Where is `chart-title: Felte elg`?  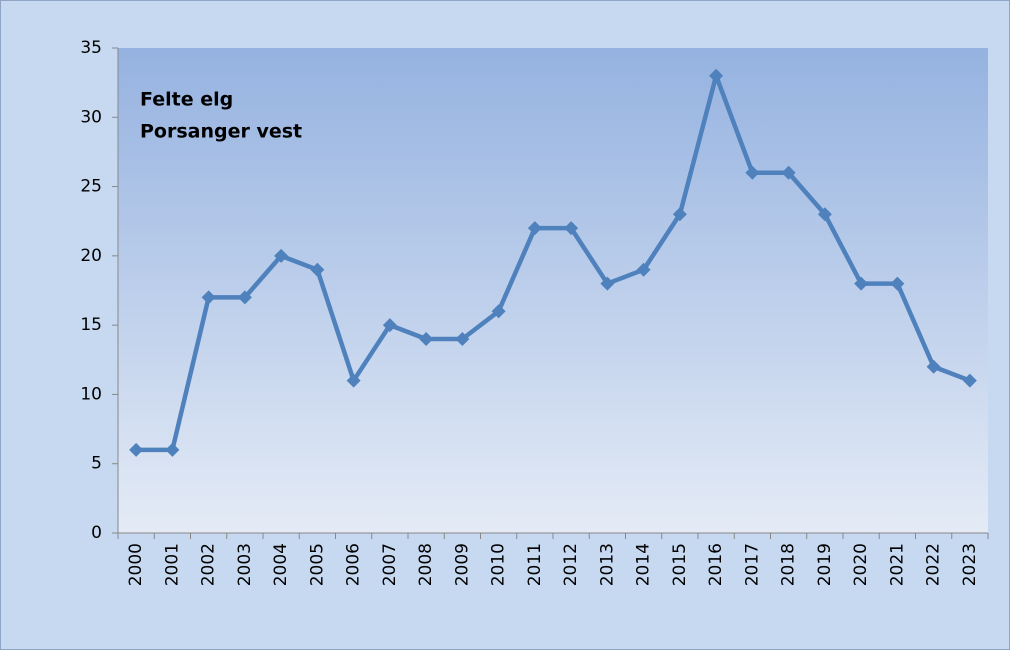 chart-title: Felte elg is located at coordinates (186, 100).